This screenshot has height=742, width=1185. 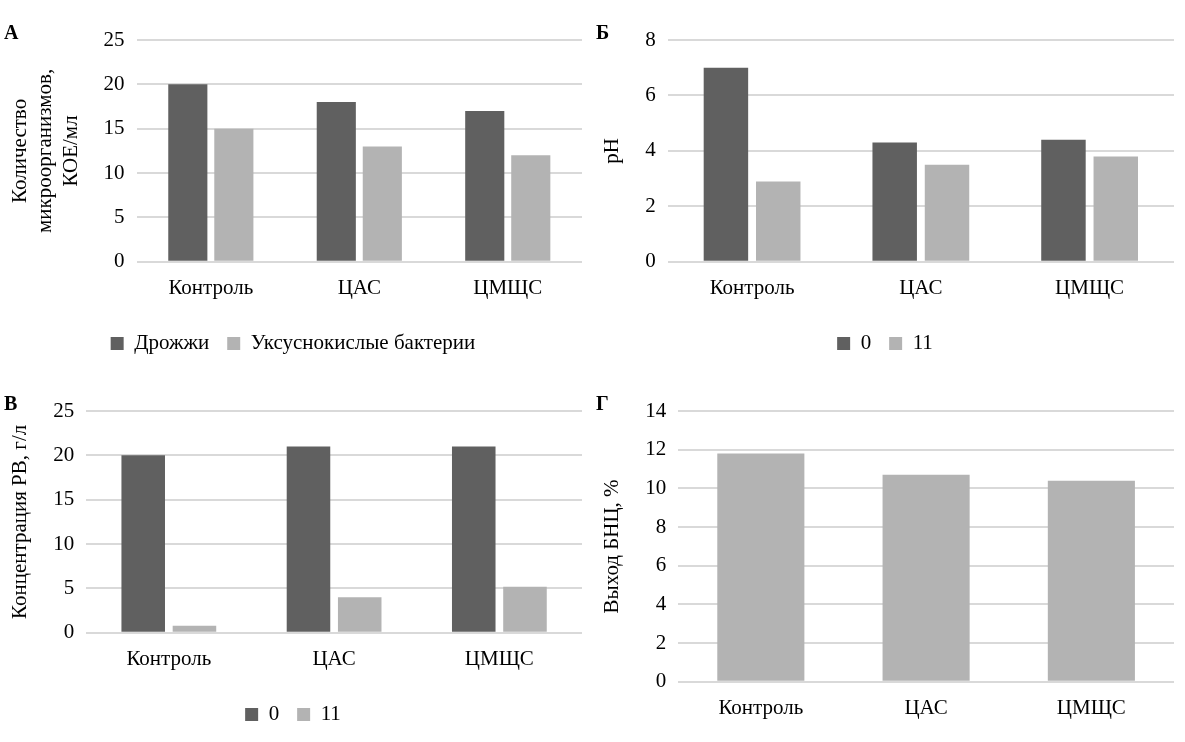 What do you see at coordinates (11, 403) in the screenshot?
I see `chart-title: В` at bounding box center [11, 403].